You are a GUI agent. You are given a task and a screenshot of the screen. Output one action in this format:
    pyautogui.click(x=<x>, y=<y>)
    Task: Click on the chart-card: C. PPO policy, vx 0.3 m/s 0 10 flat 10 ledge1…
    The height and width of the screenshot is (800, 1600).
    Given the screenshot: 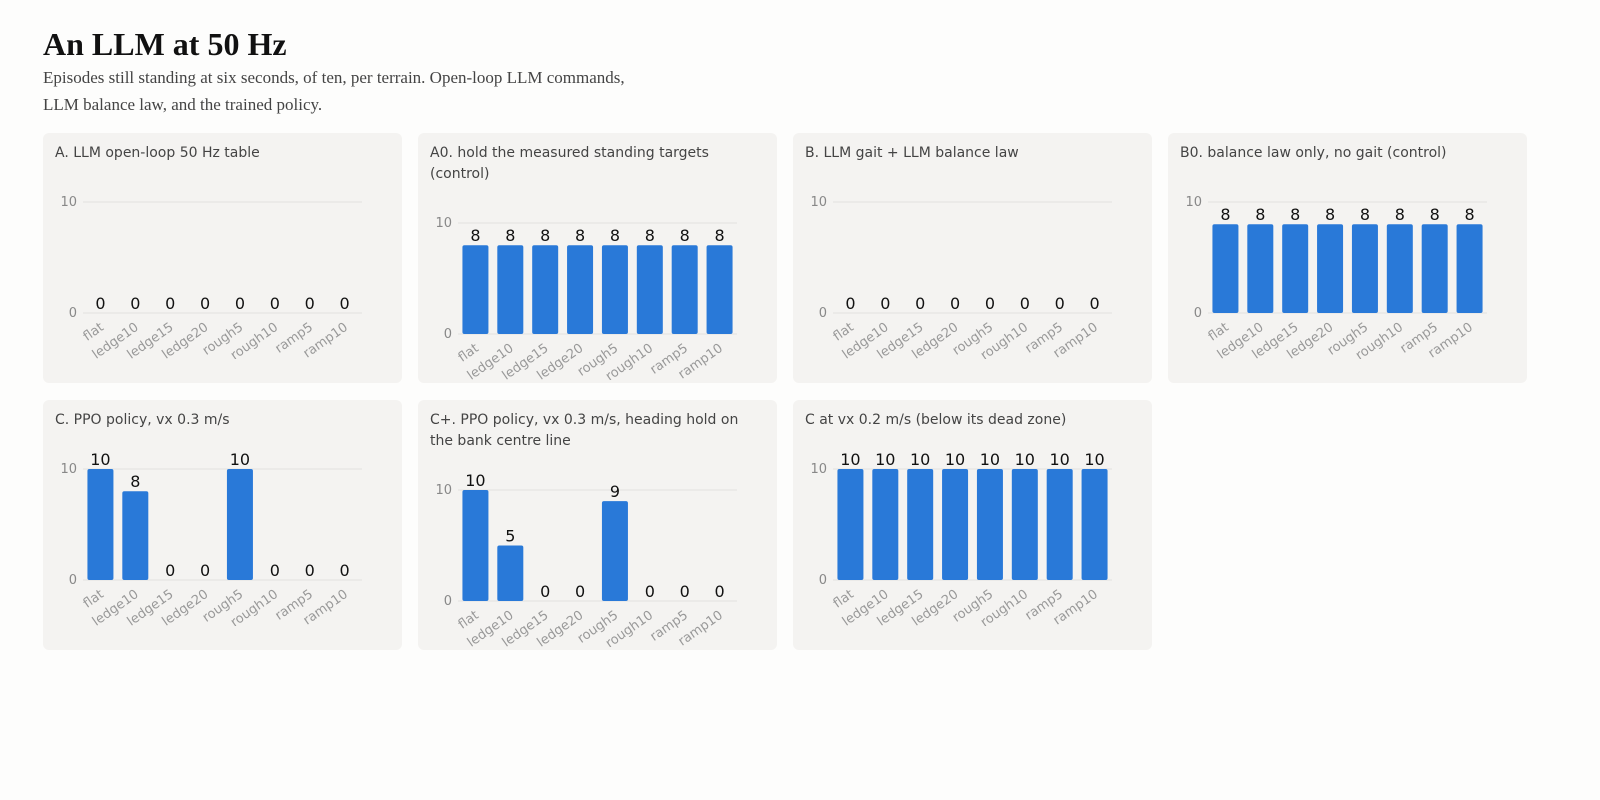 What is the action you would take?
    pyautogui.click(x=222, y=525)
    